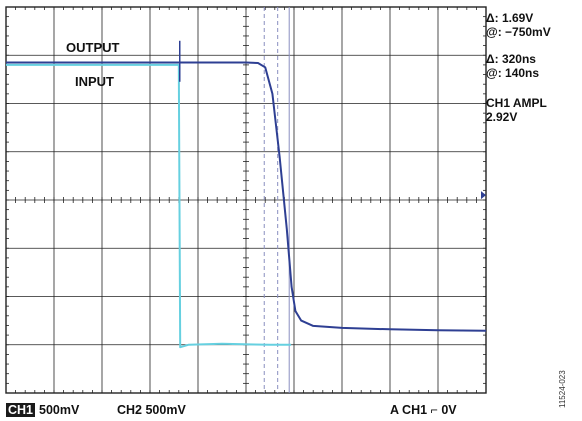 The height and width of the screenshot is (421, 582). Describe the element at coordinates (151, 410) in the screenshot. I see `ch2-scale: CH2 500mV` at that location.